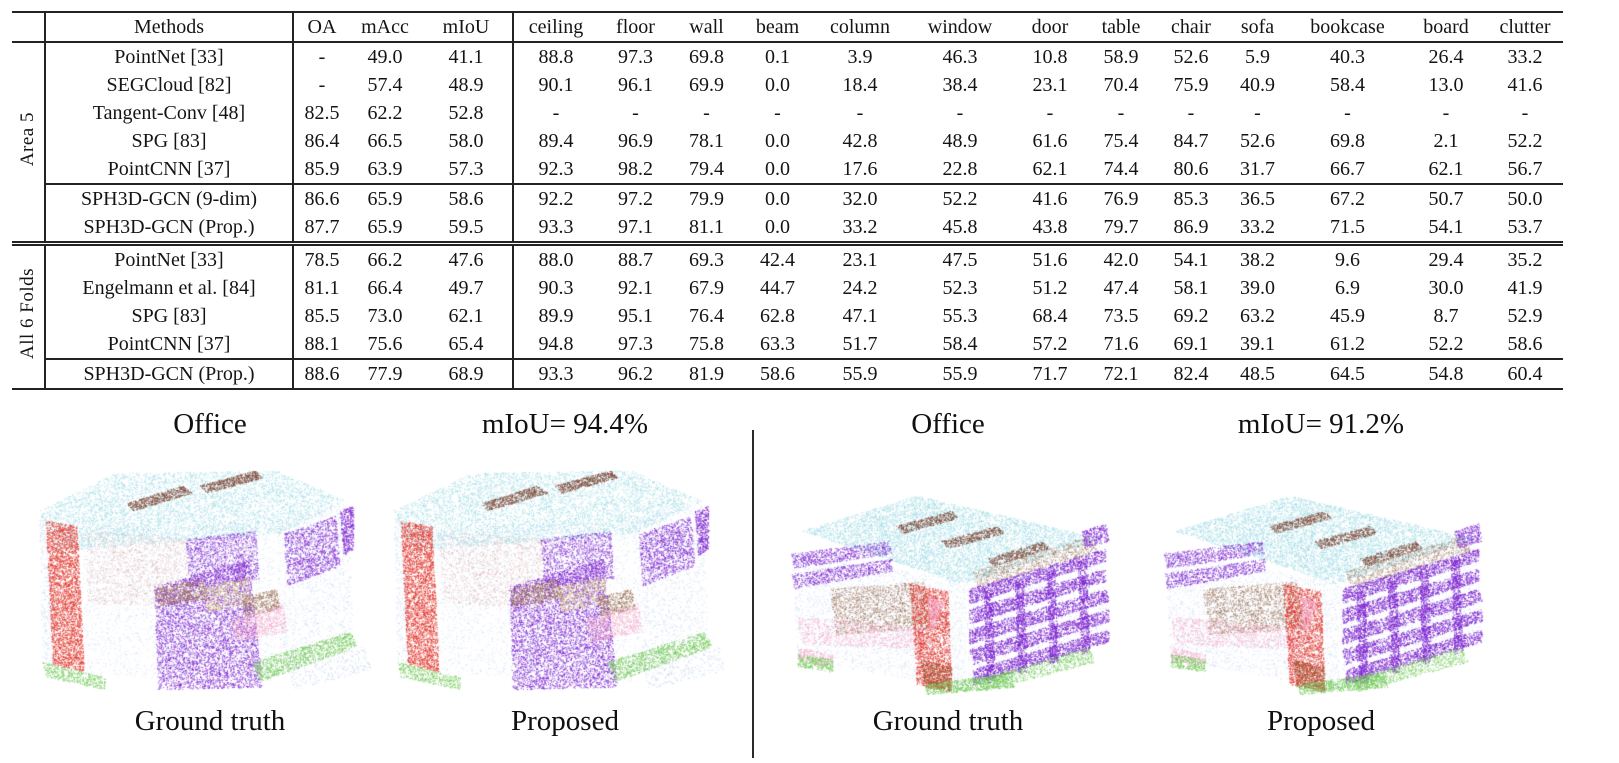 Image resolution: width=1619 pixels, height=763 pixels. I want to click on value-cell: 75.9, so click(1191, 84).